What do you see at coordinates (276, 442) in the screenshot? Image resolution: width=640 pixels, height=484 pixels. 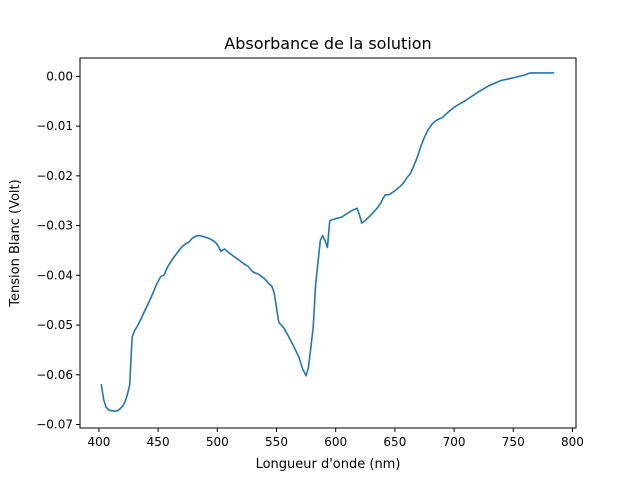 I see `x-tick-label: 550` at bounding box center [276, 442].